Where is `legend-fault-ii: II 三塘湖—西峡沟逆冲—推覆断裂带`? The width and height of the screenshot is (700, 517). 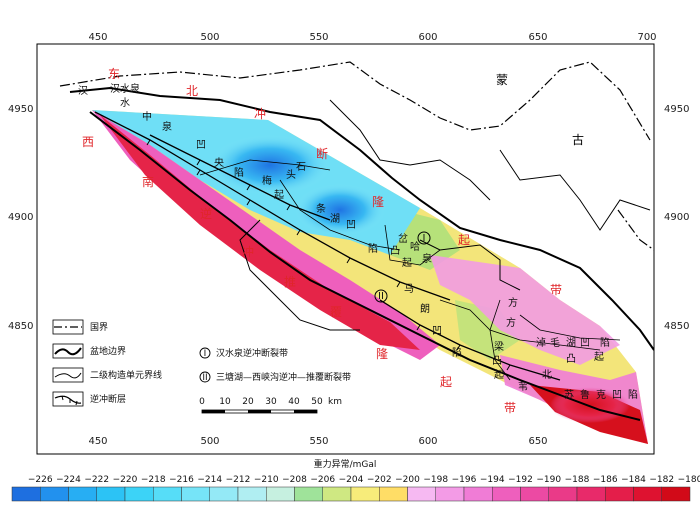
legend-fault-ii: II 三塘湖—西峡沟逆冲—推覆断裂带 is located at coordinates (275, 377).